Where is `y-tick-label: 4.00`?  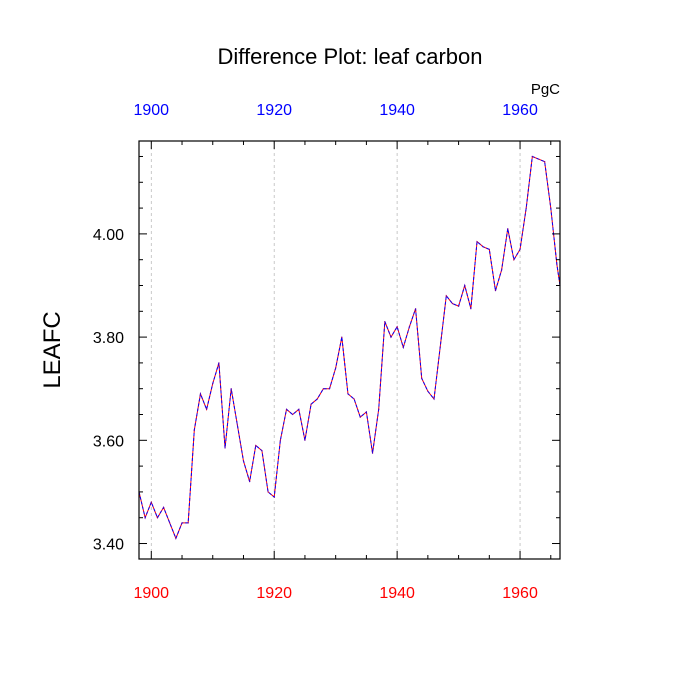
y-tick-label: 4.00 is located at coordinates (108, 235).